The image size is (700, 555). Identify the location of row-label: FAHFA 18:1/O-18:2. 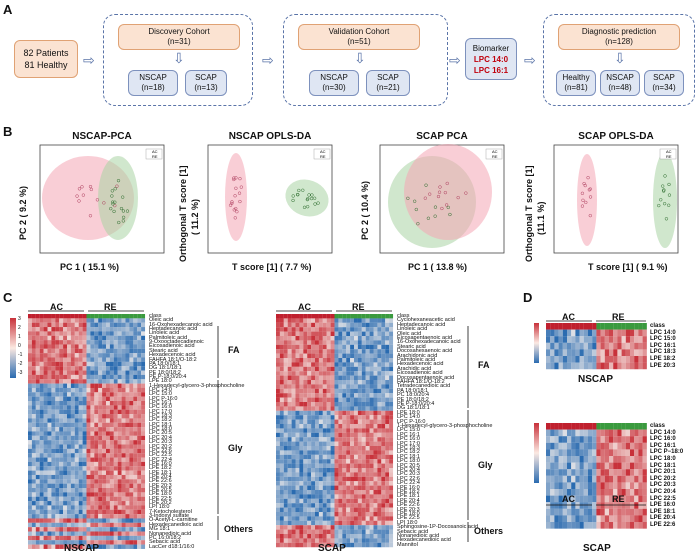
(421, 382).